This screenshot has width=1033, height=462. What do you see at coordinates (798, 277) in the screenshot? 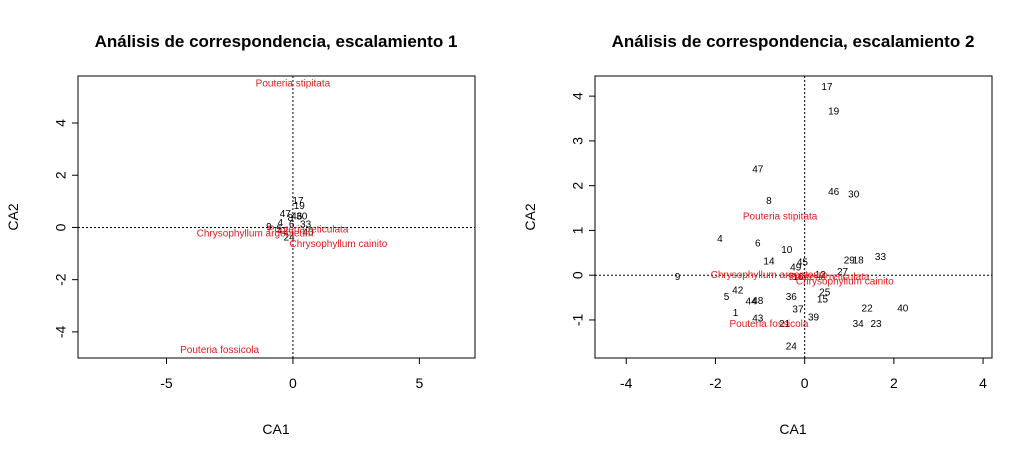
I see `site-label: 16` at bounding box center [798, 277].